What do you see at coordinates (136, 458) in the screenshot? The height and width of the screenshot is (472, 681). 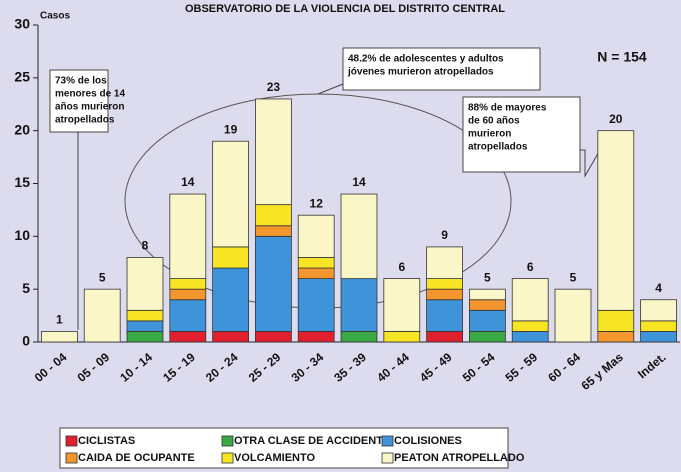 I see `legend-label: CAIDA DE OCUPANTE` at bounding box center [136, 458].